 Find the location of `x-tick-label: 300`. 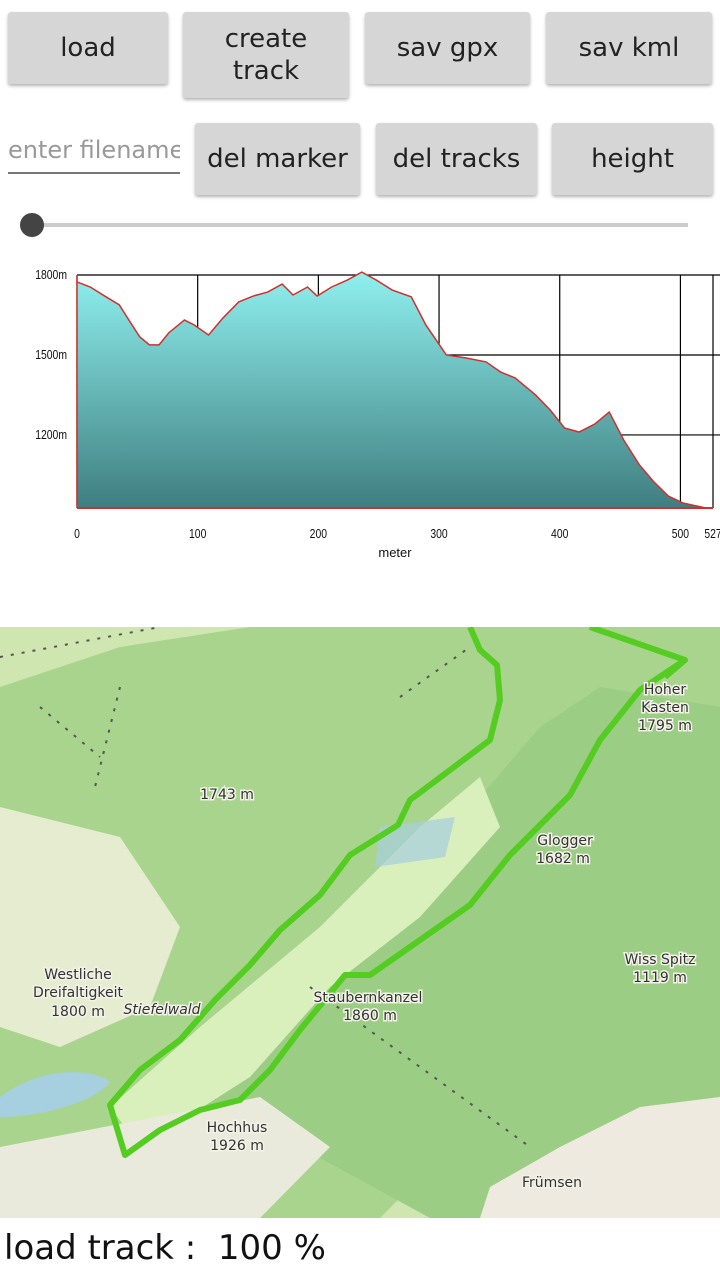

x-tick-label: 300 is located at coordinates (439, 534).